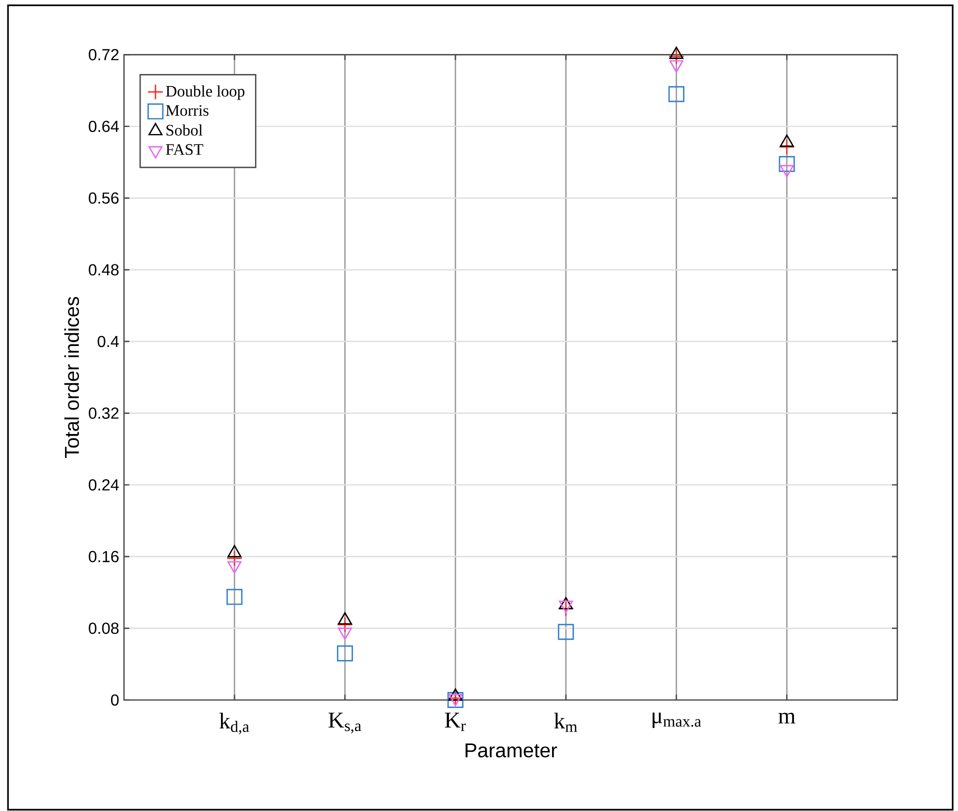 Image resolution: width=958 pixels, height=811 pixels. What do you see at coordinates (205, 92) in the screenshot?
I see `legend-label: Double loop` at bounding box center [205, 92].